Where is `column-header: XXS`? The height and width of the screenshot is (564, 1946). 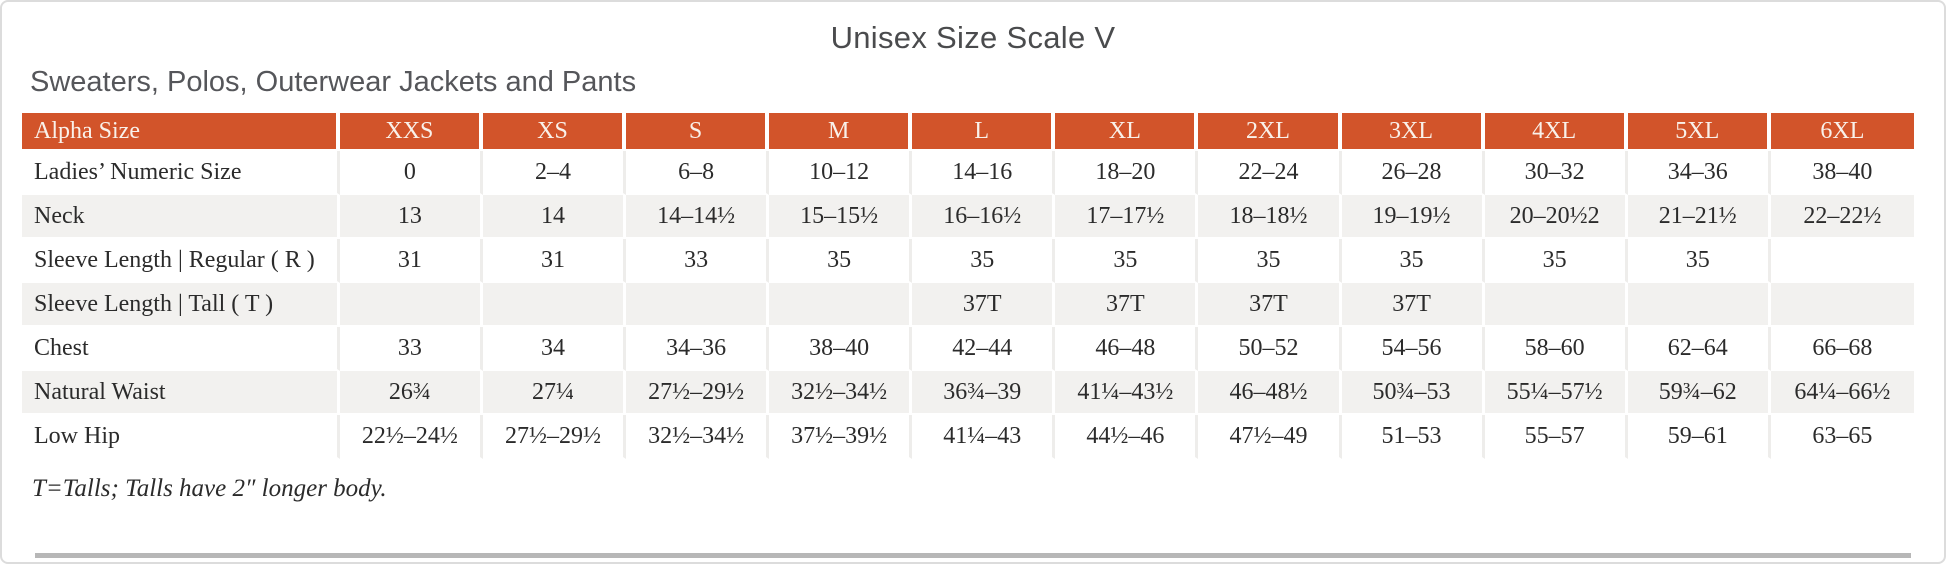
column-header: XXS is located at coordinates (411, 132).